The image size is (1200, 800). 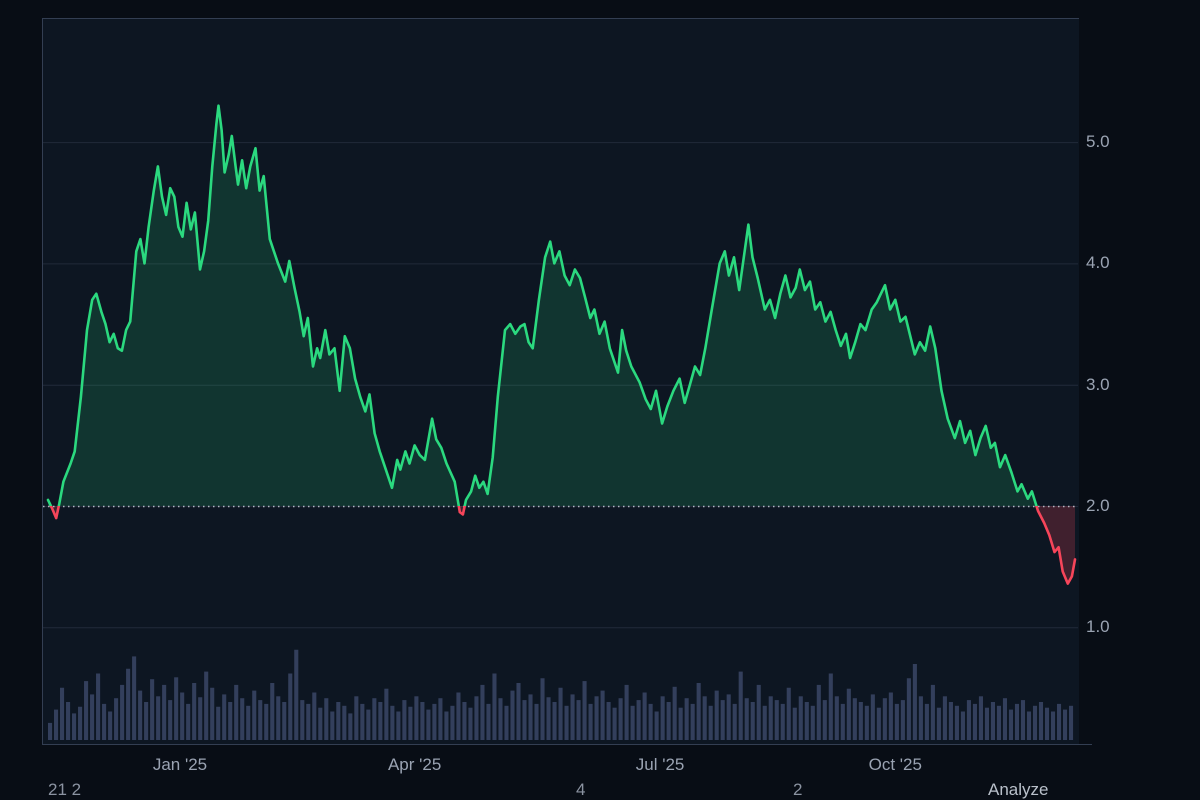 I want to click on x-axis-tick-label: Jan '25, so click(x=180, y=764).